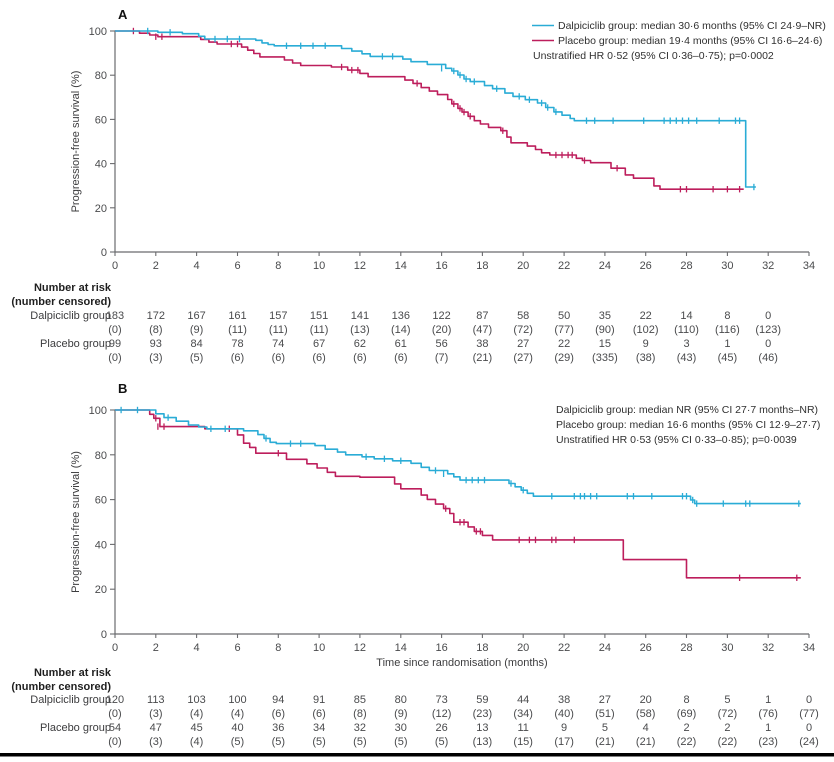 The width and height of the screenshot is (834, 762). I want to click on x-tick-label: 22, so click(564, 266).